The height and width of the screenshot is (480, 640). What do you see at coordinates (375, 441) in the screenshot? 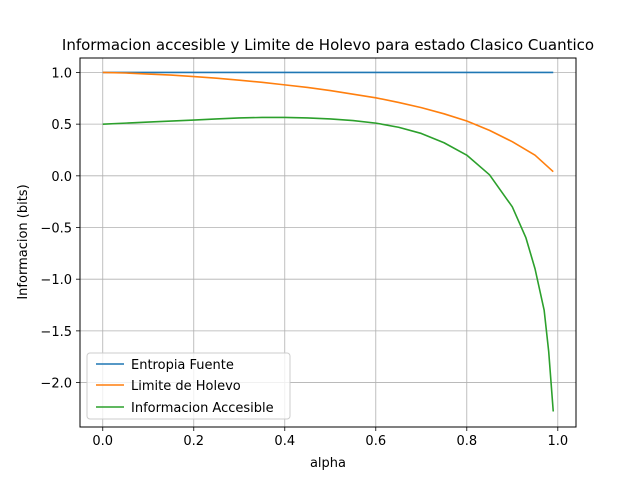
I see `x-tick-label: 0.6` at bounding box center [375, 441].